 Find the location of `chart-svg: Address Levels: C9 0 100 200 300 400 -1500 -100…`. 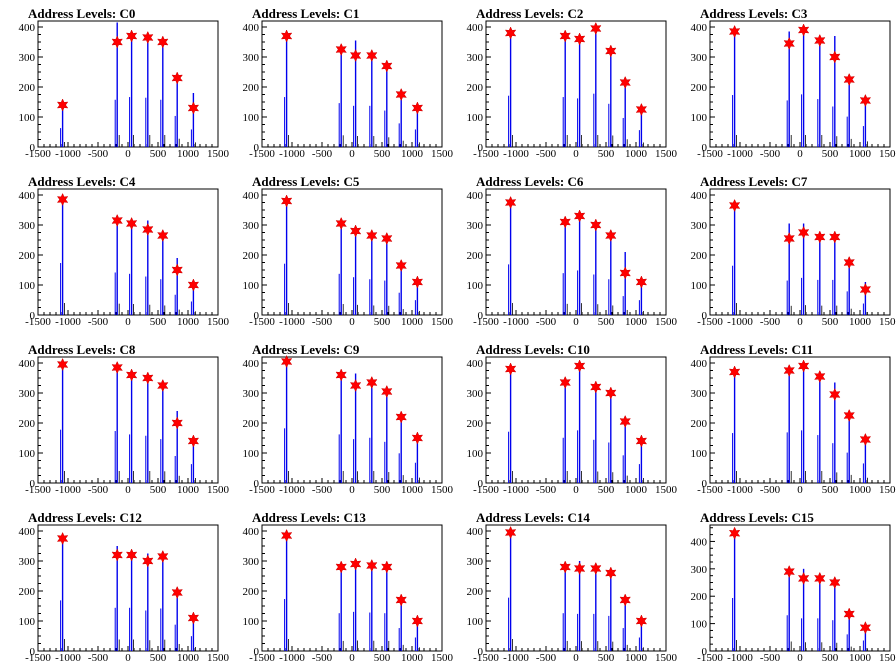

chart-svg: Address Levels: C9 0 100 200 300 400 -1500 -100… is located at coordinates (348, 419).